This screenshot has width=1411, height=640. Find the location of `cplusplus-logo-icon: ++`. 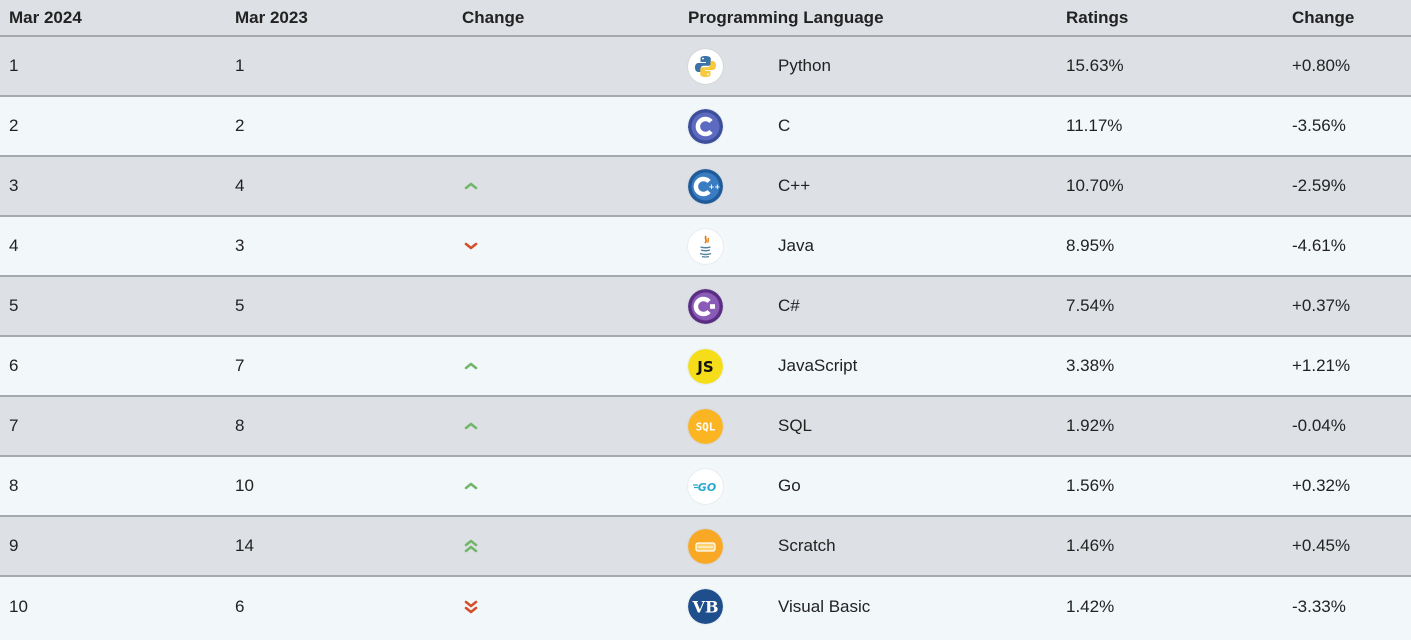

cplusplus-logo-icon: ++ is located at coordinates (705, 186).